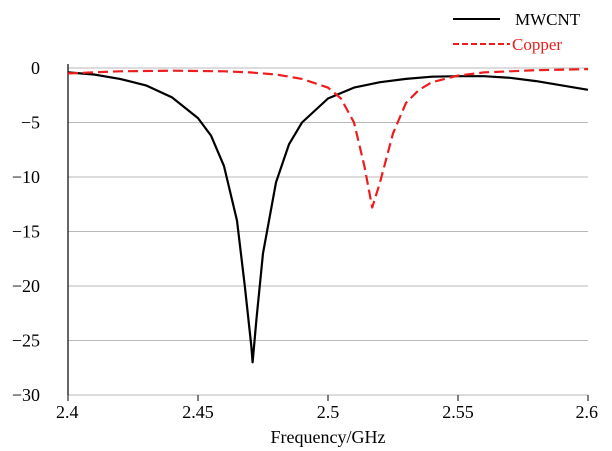 The image size is (612, 451). Describe the element at coordinates (587, 412) in the screenshot. I see `x-tick-label: 2.6` at that location.